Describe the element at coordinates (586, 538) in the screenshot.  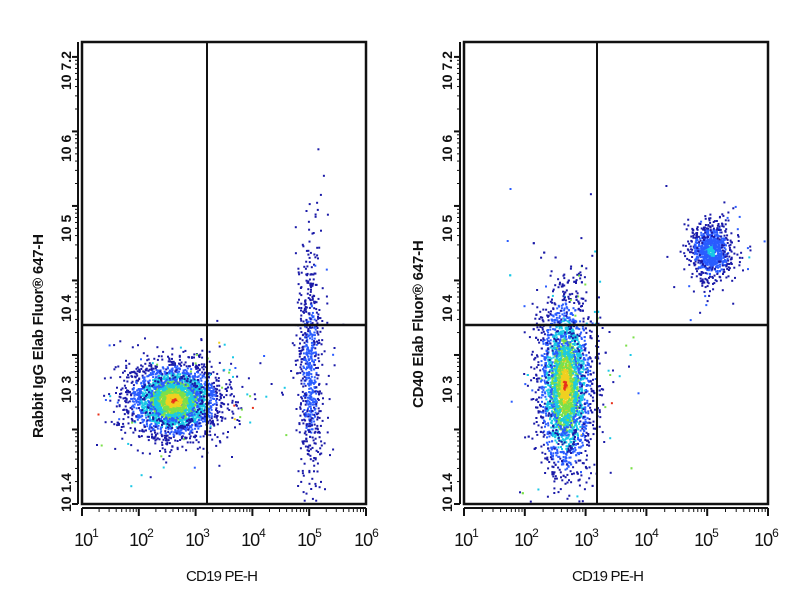
I see `plot-right-xtick-3: 10³` at that location.